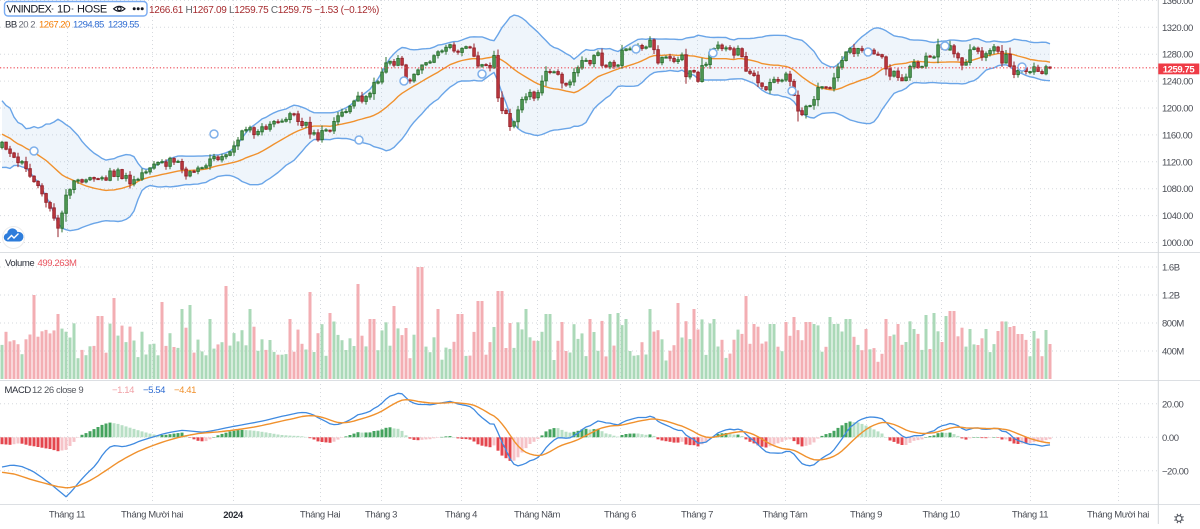 The width and height of the screenshot is (1200, 529). What do you see at coordinates (620, 515) in the screenshot?
I see `svg-text: Tháng 6` at bounding box center [620, 515].